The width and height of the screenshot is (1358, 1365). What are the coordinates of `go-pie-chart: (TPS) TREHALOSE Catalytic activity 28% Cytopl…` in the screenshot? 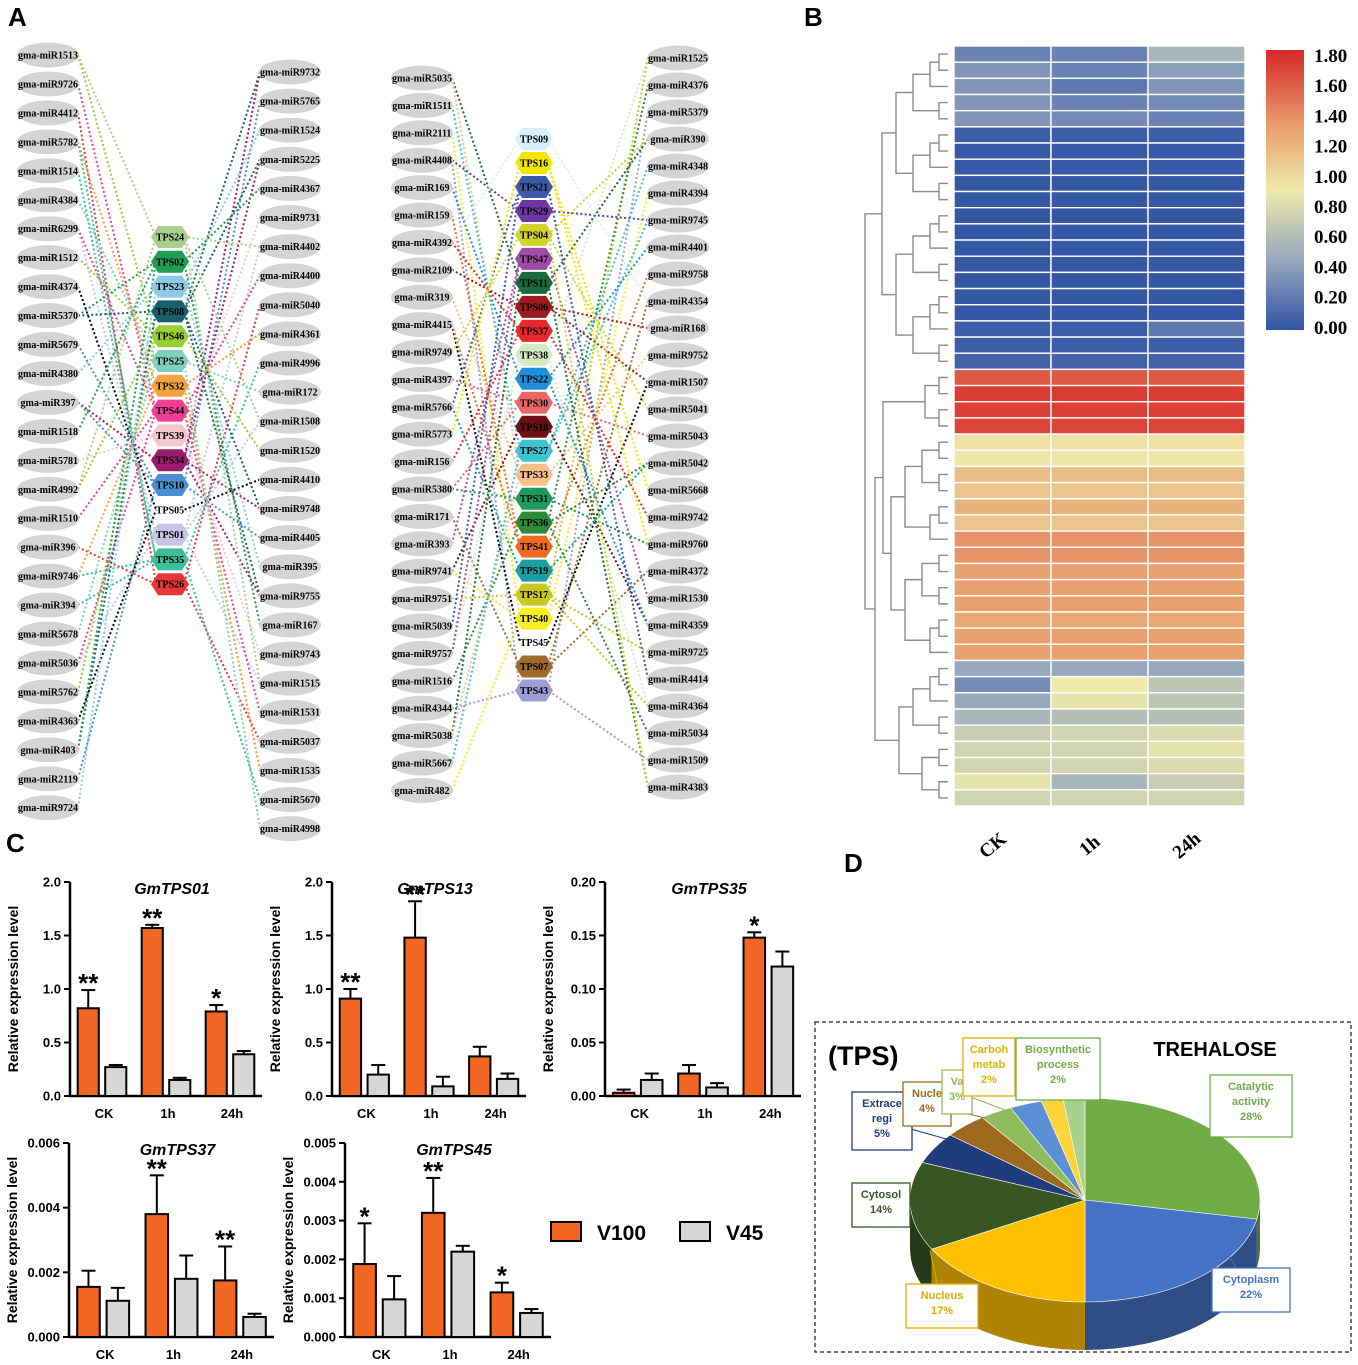 It's located at (1083, 1187).